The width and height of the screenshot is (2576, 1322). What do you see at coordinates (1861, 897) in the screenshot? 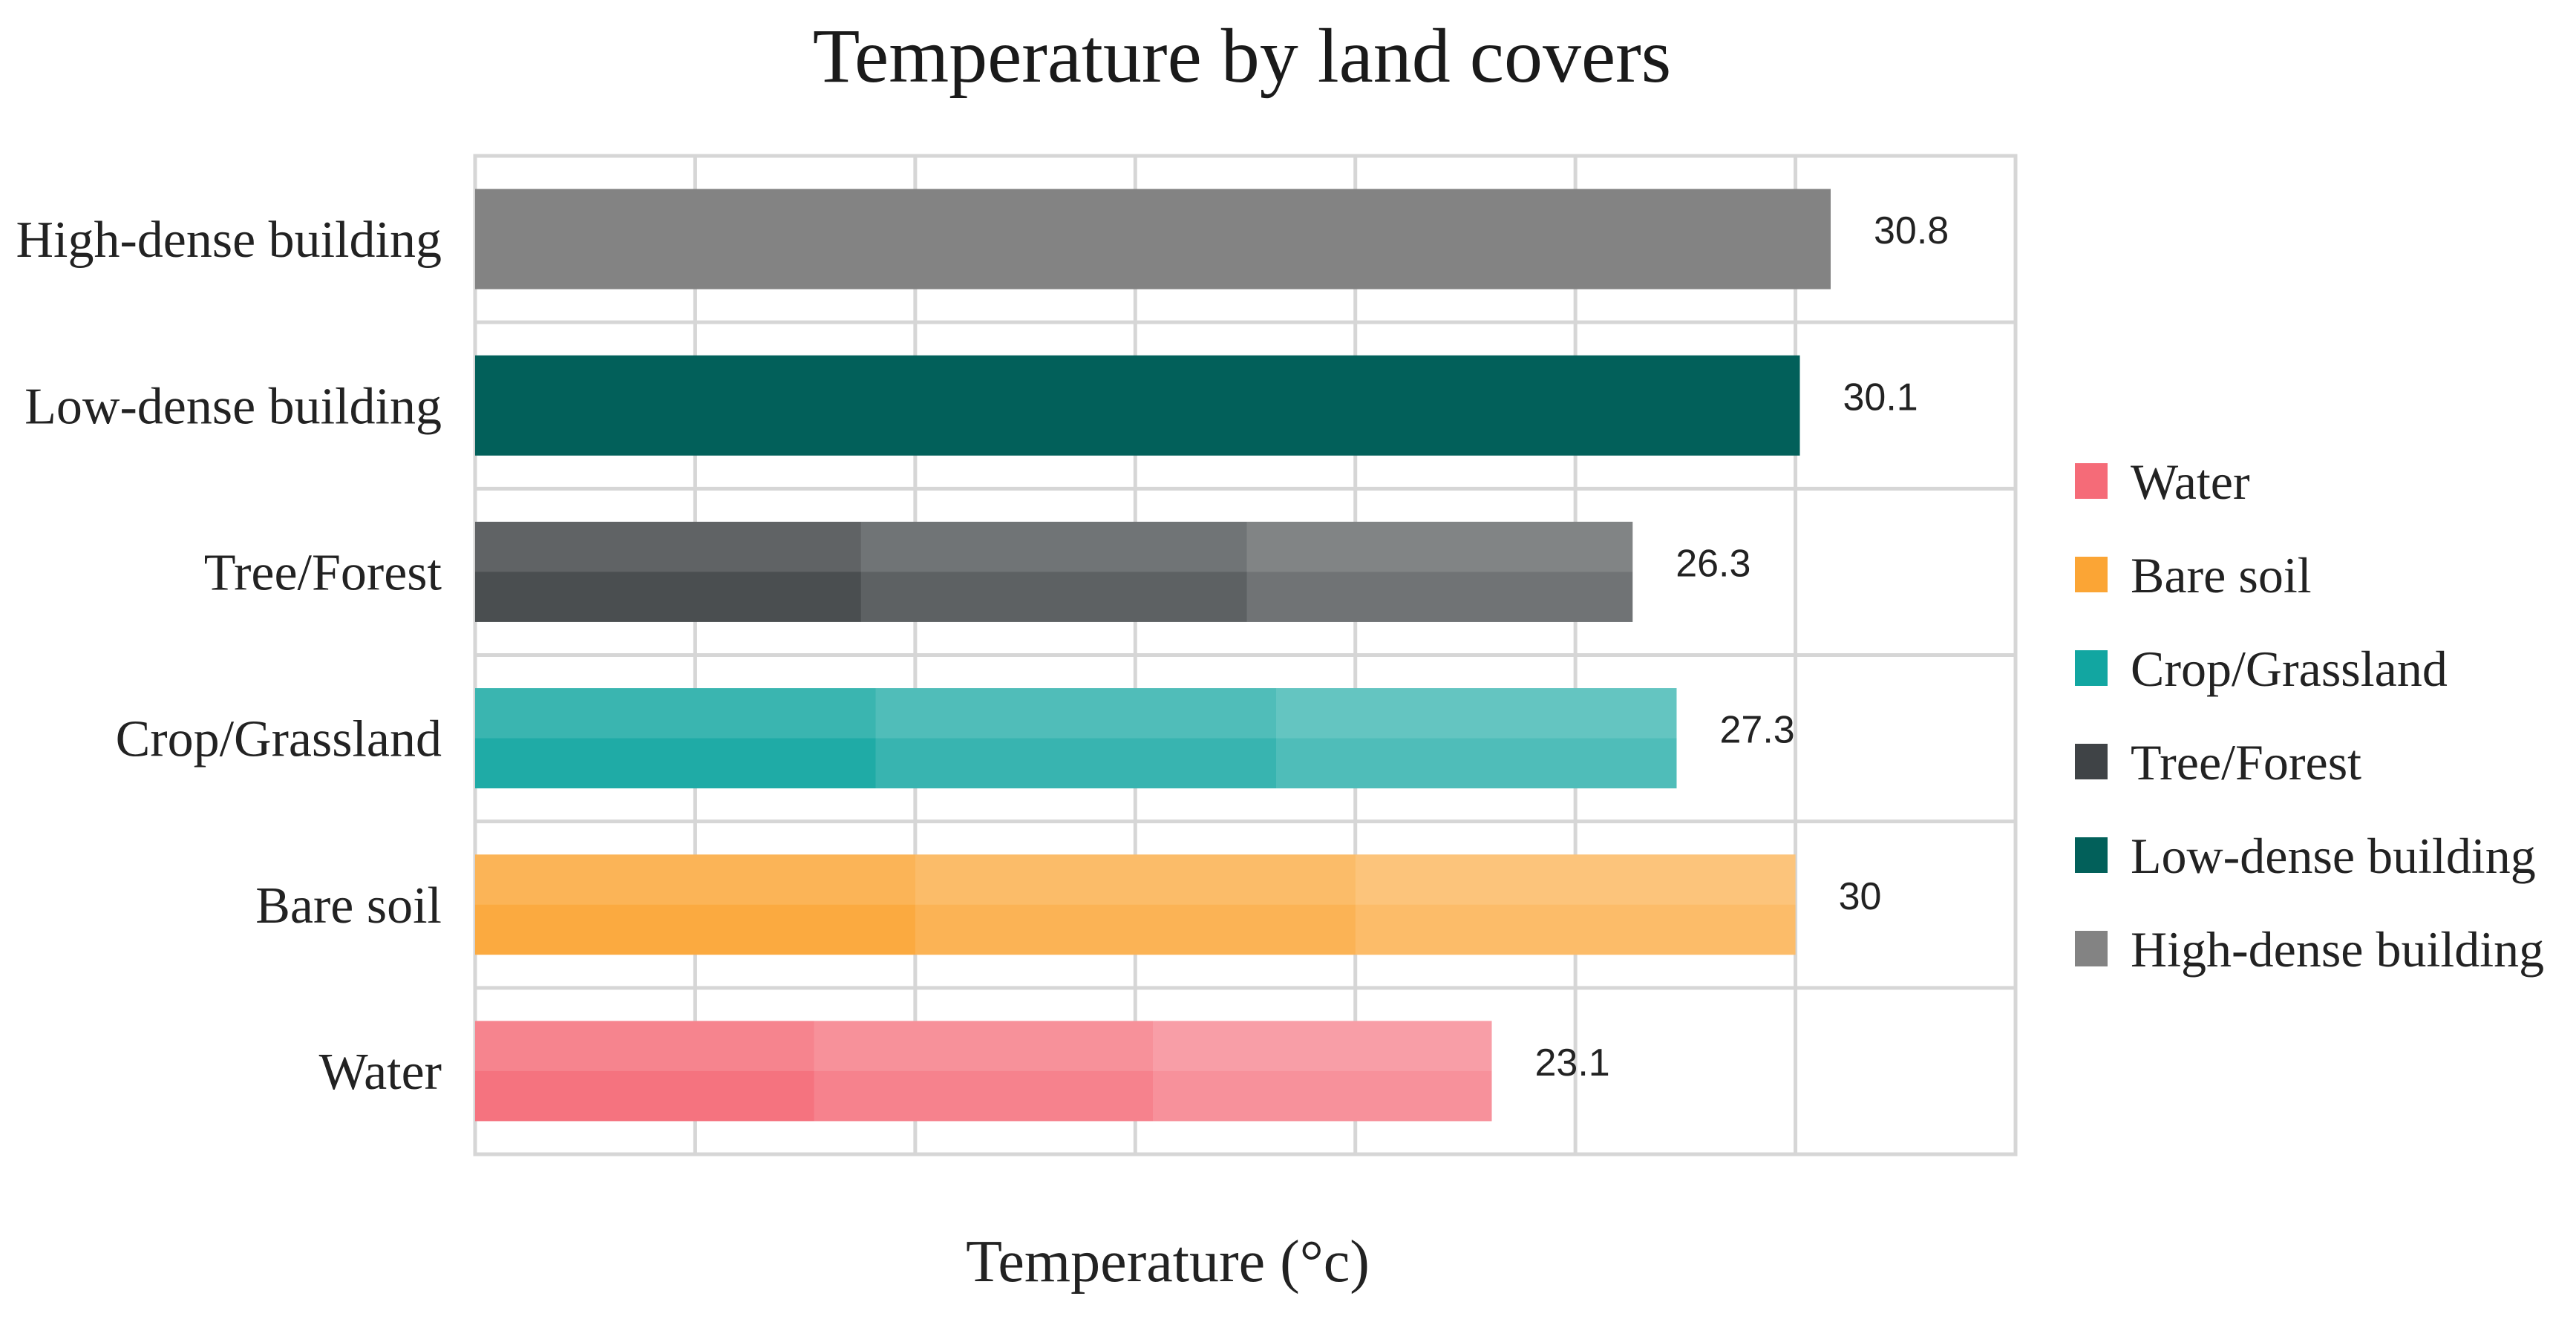
I see `value-label-bare-soil: 30` at bounding box center [1861, 897].